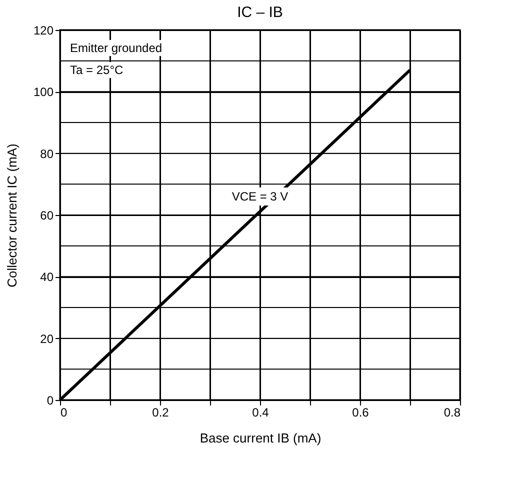  What do you see at coordinates (116, 48) in the screenshot?
I see `annotation: Emitter grounded` at bounding box center [116, 48].